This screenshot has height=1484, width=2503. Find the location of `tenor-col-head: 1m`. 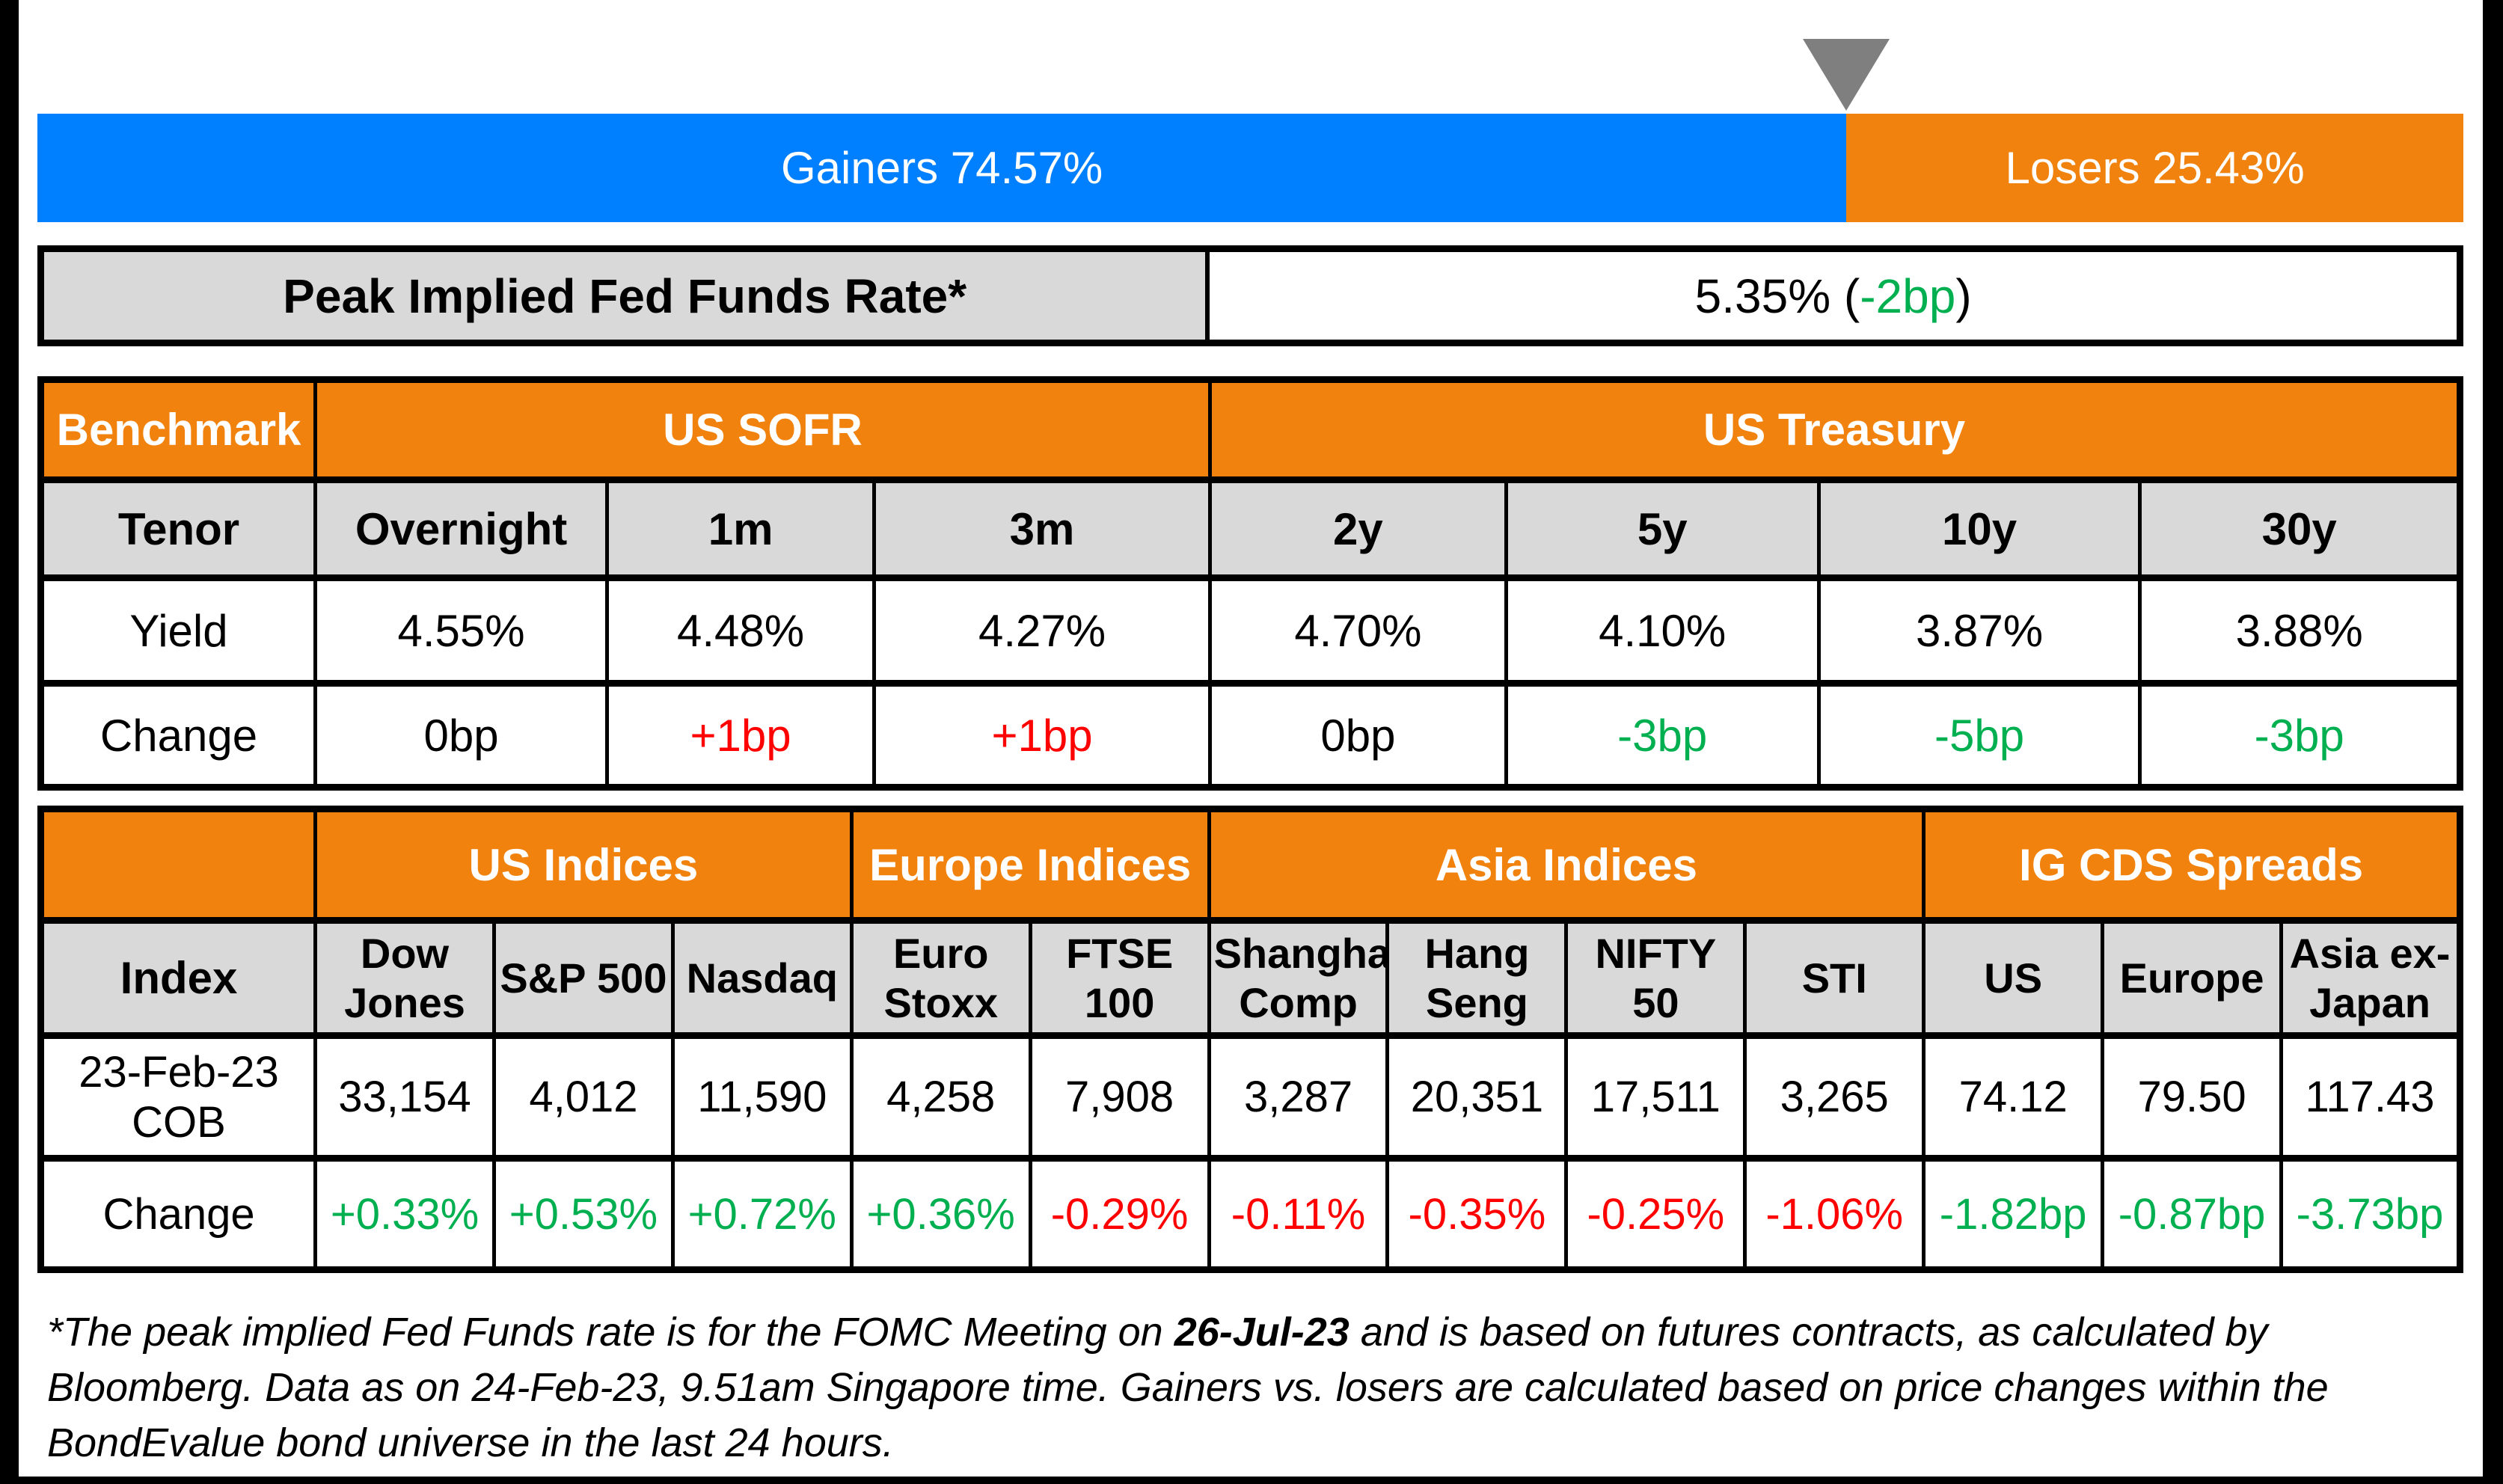

tenor-col-head: 1m is located at coordinates (741, 528).